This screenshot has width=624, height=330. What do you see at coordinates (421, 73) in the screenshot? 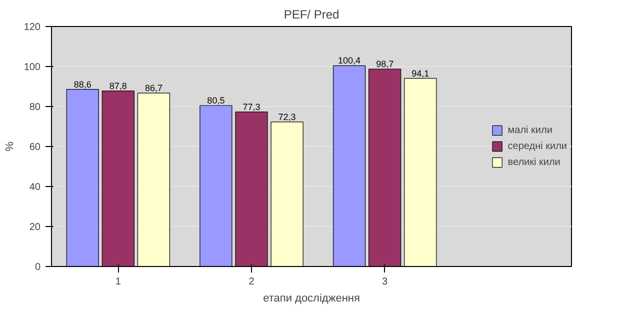
I see `data-label: 94,1` at bounding box center [421, 73].